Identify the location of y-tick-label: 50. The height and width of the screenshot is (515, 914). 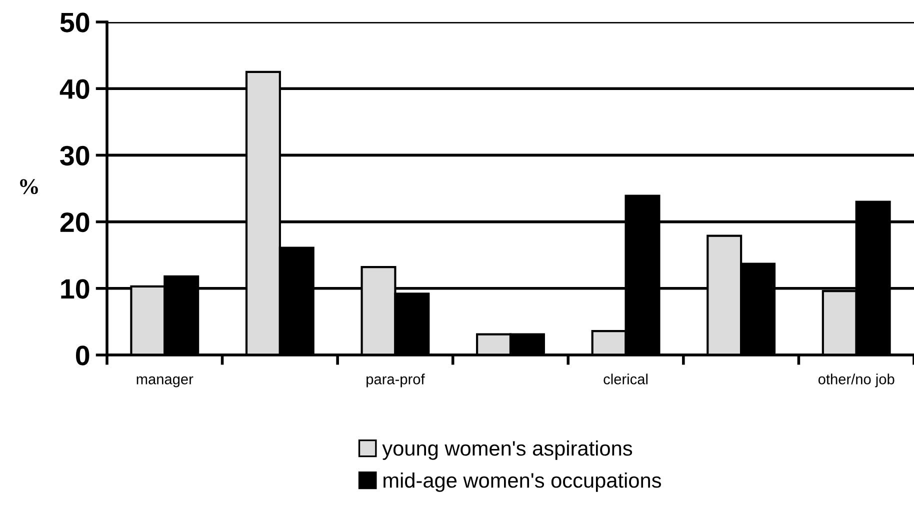
(75, 22).